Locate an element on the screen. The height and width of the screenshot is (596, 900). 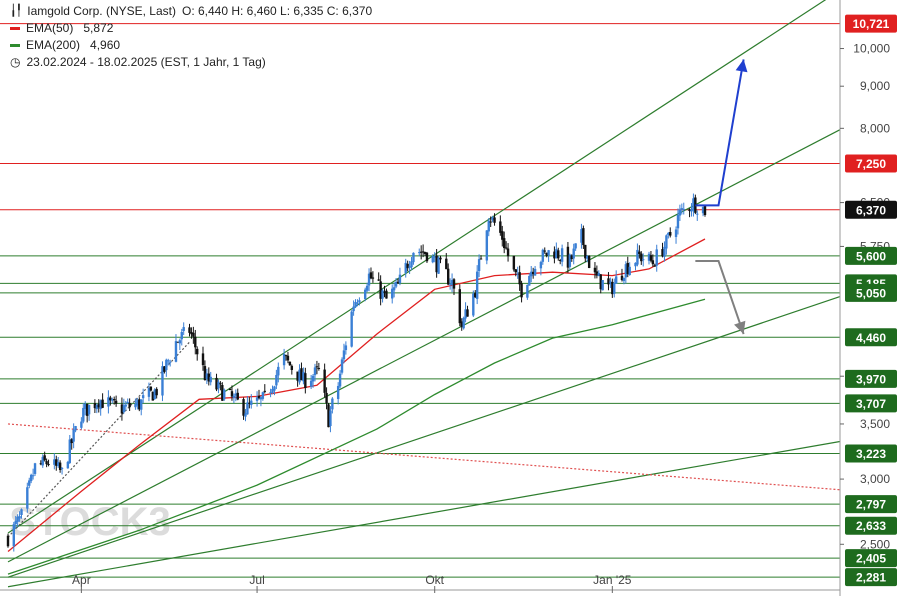
ohlc-values: O: 6,440 H: 6,460 L: 6,335 C: 6,370 is located at coordinates (277, 11).